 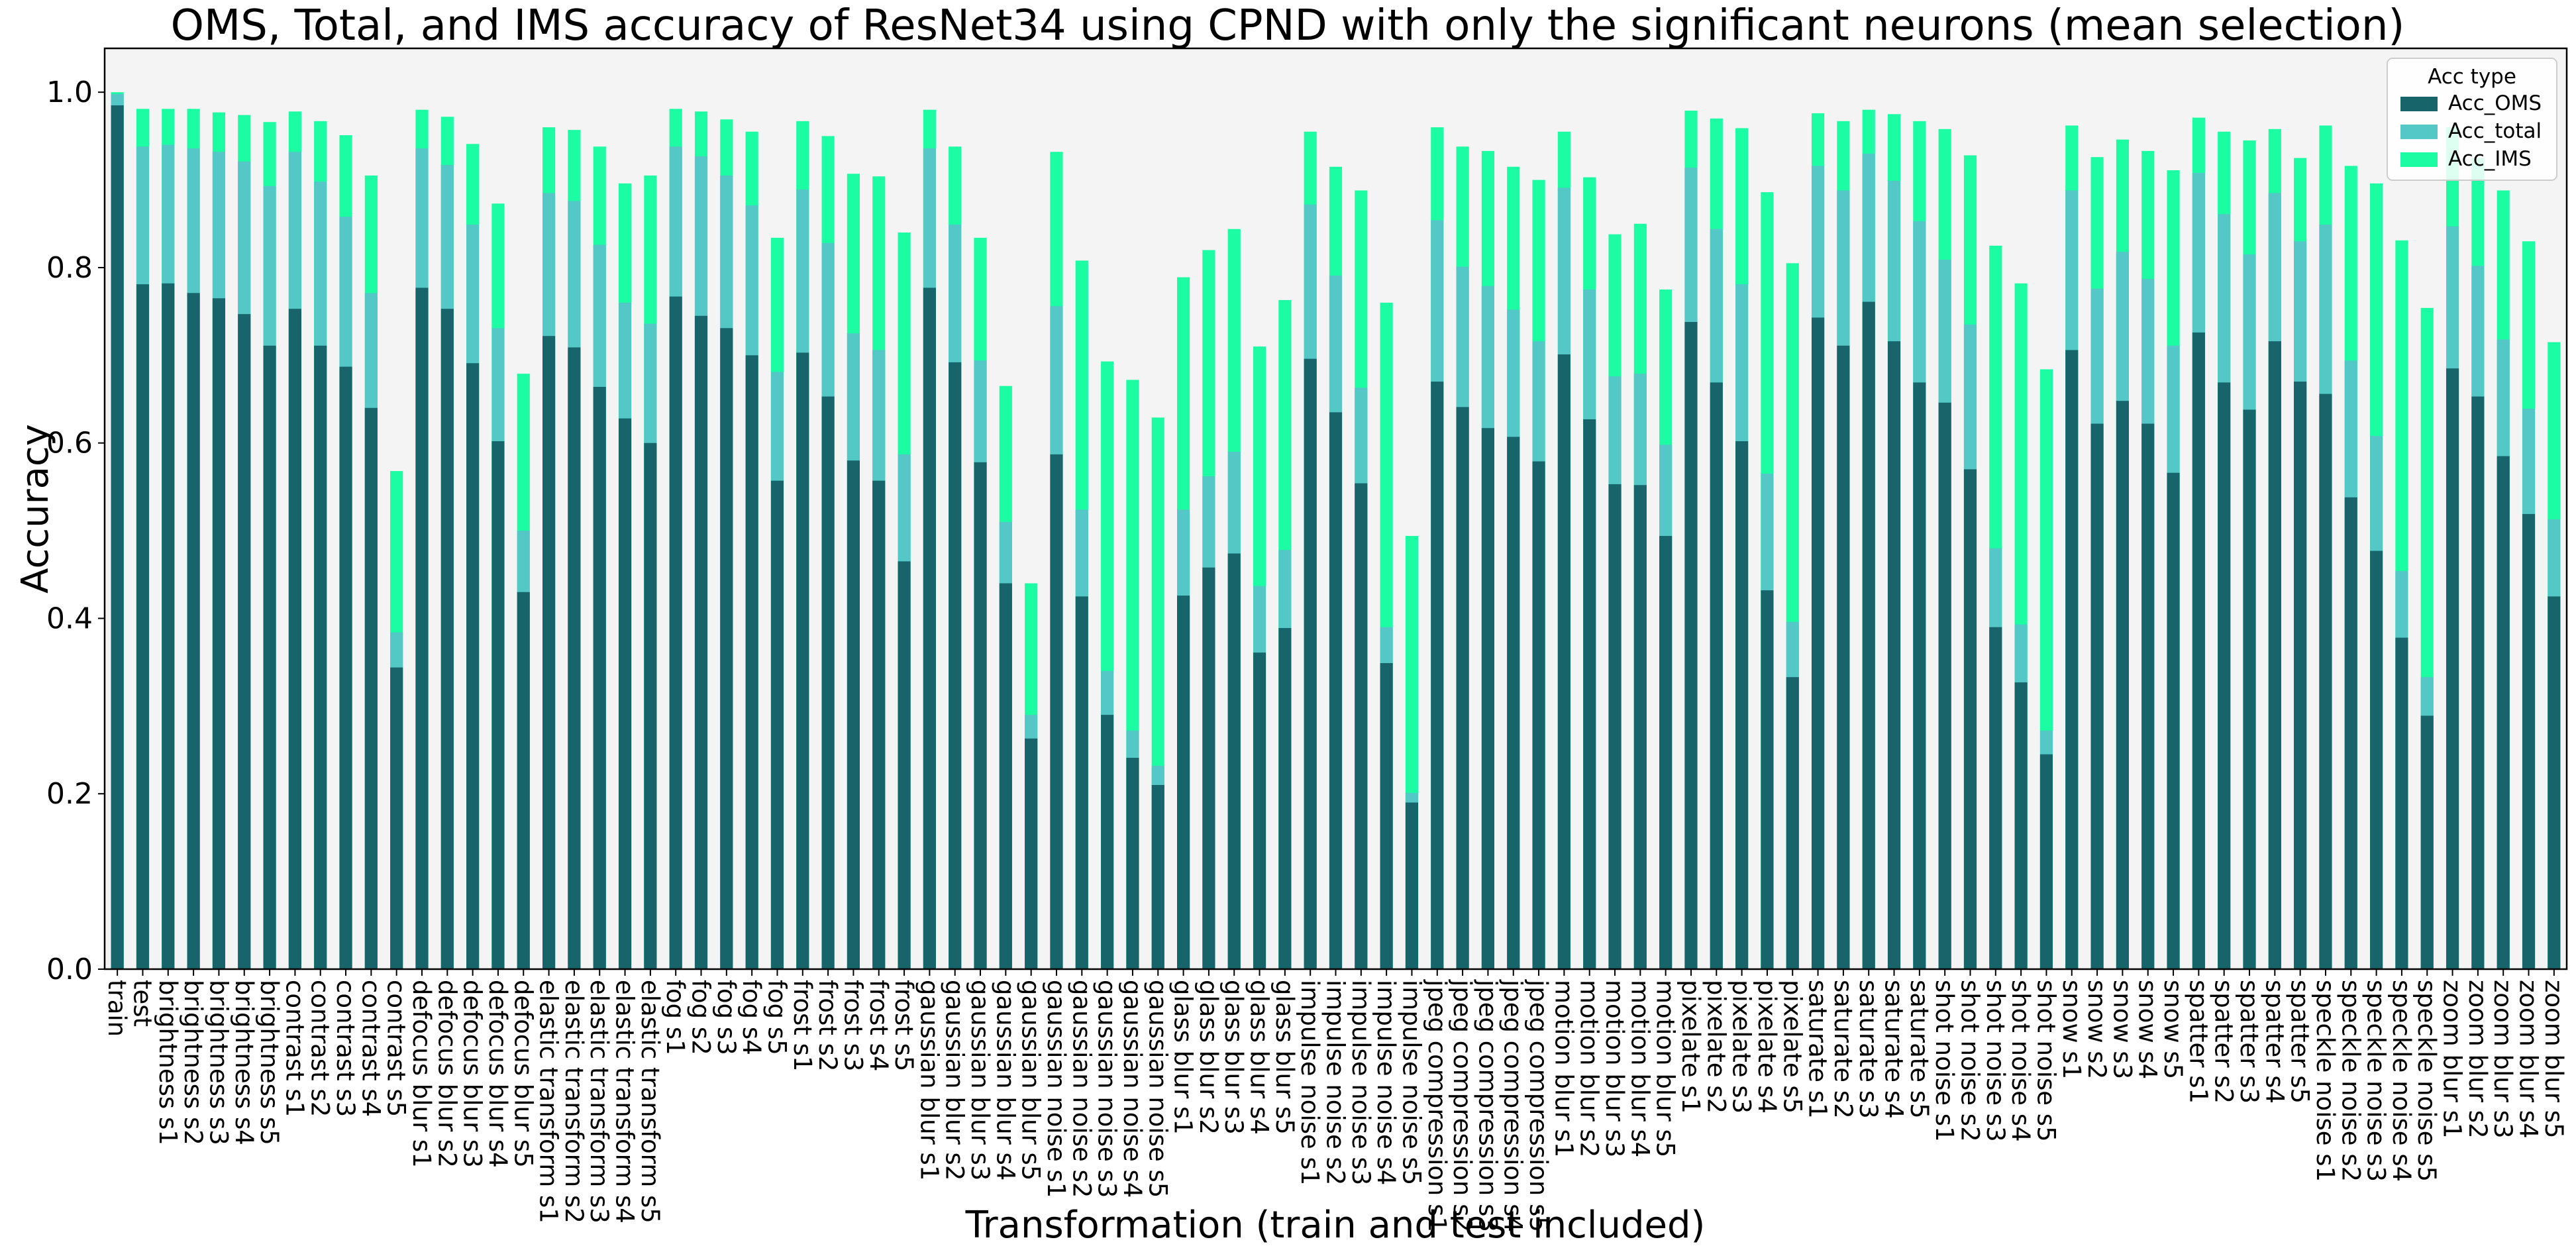 What do you see at coordinates (878, 1025) in the screenshot?
I see `x-tick-label: frost s4` at bounding box center [878, 1025].